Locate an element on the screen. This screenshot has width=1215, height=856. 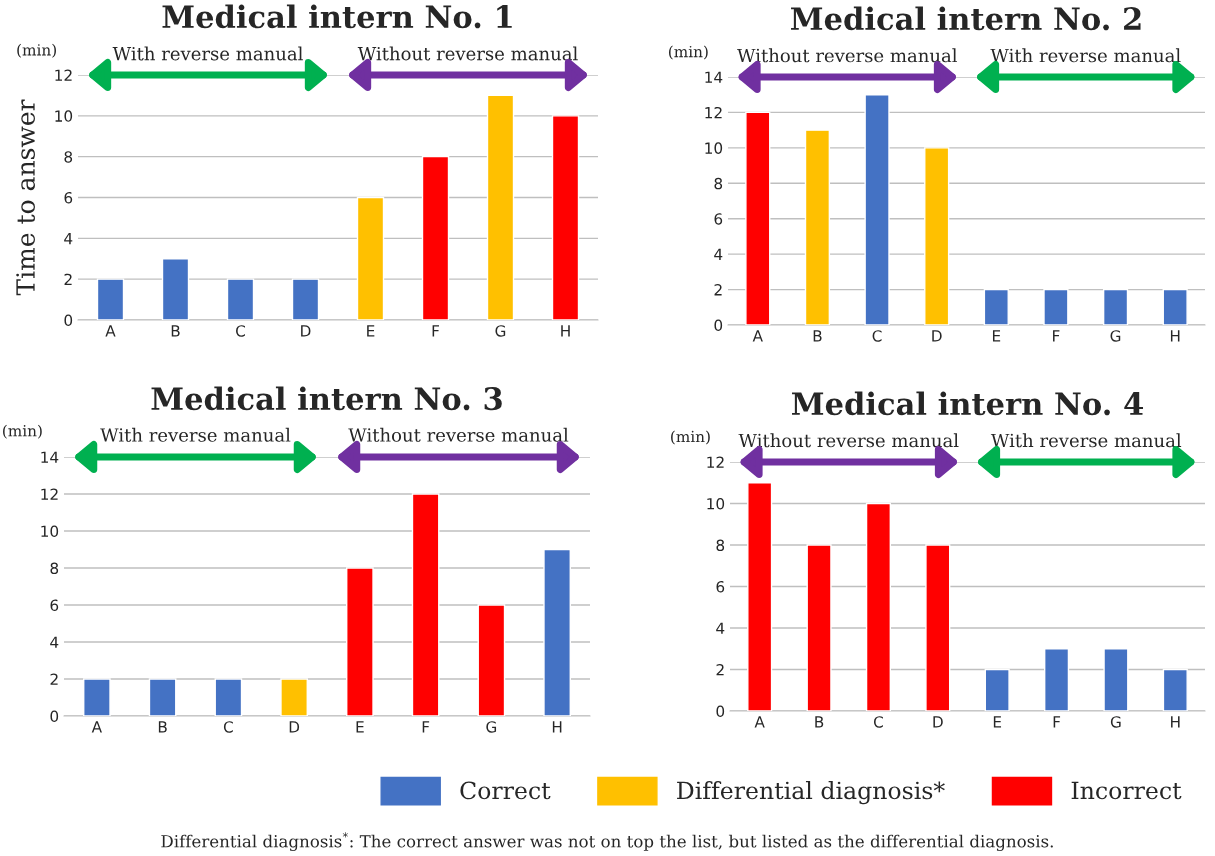
chart-title: Medical intern No. 3 is located at coordinates (326, 398).